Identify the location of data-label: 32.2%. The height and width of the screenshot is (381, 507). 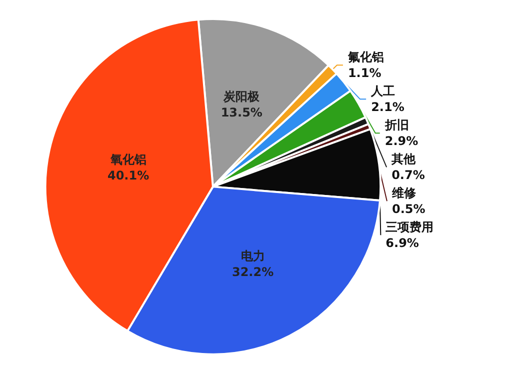
(253, 271).